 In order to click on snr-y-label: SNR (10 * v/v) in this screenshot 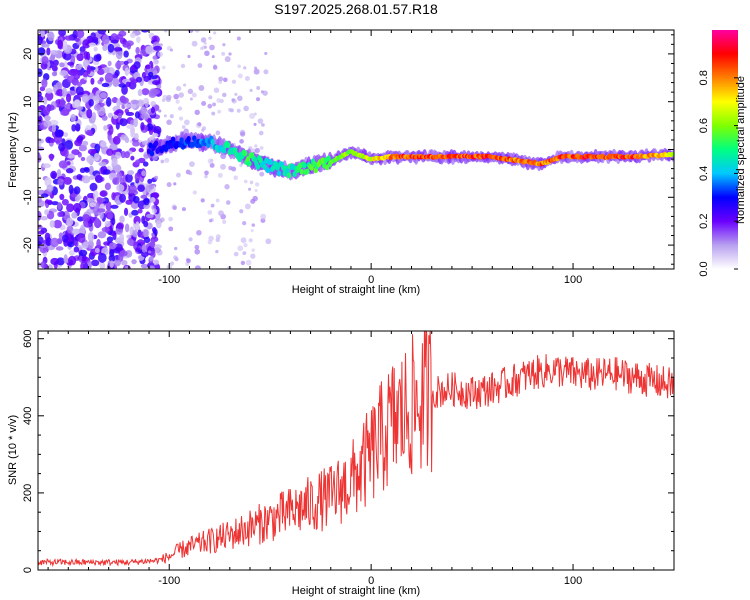, I will do `click(13, 450)`.